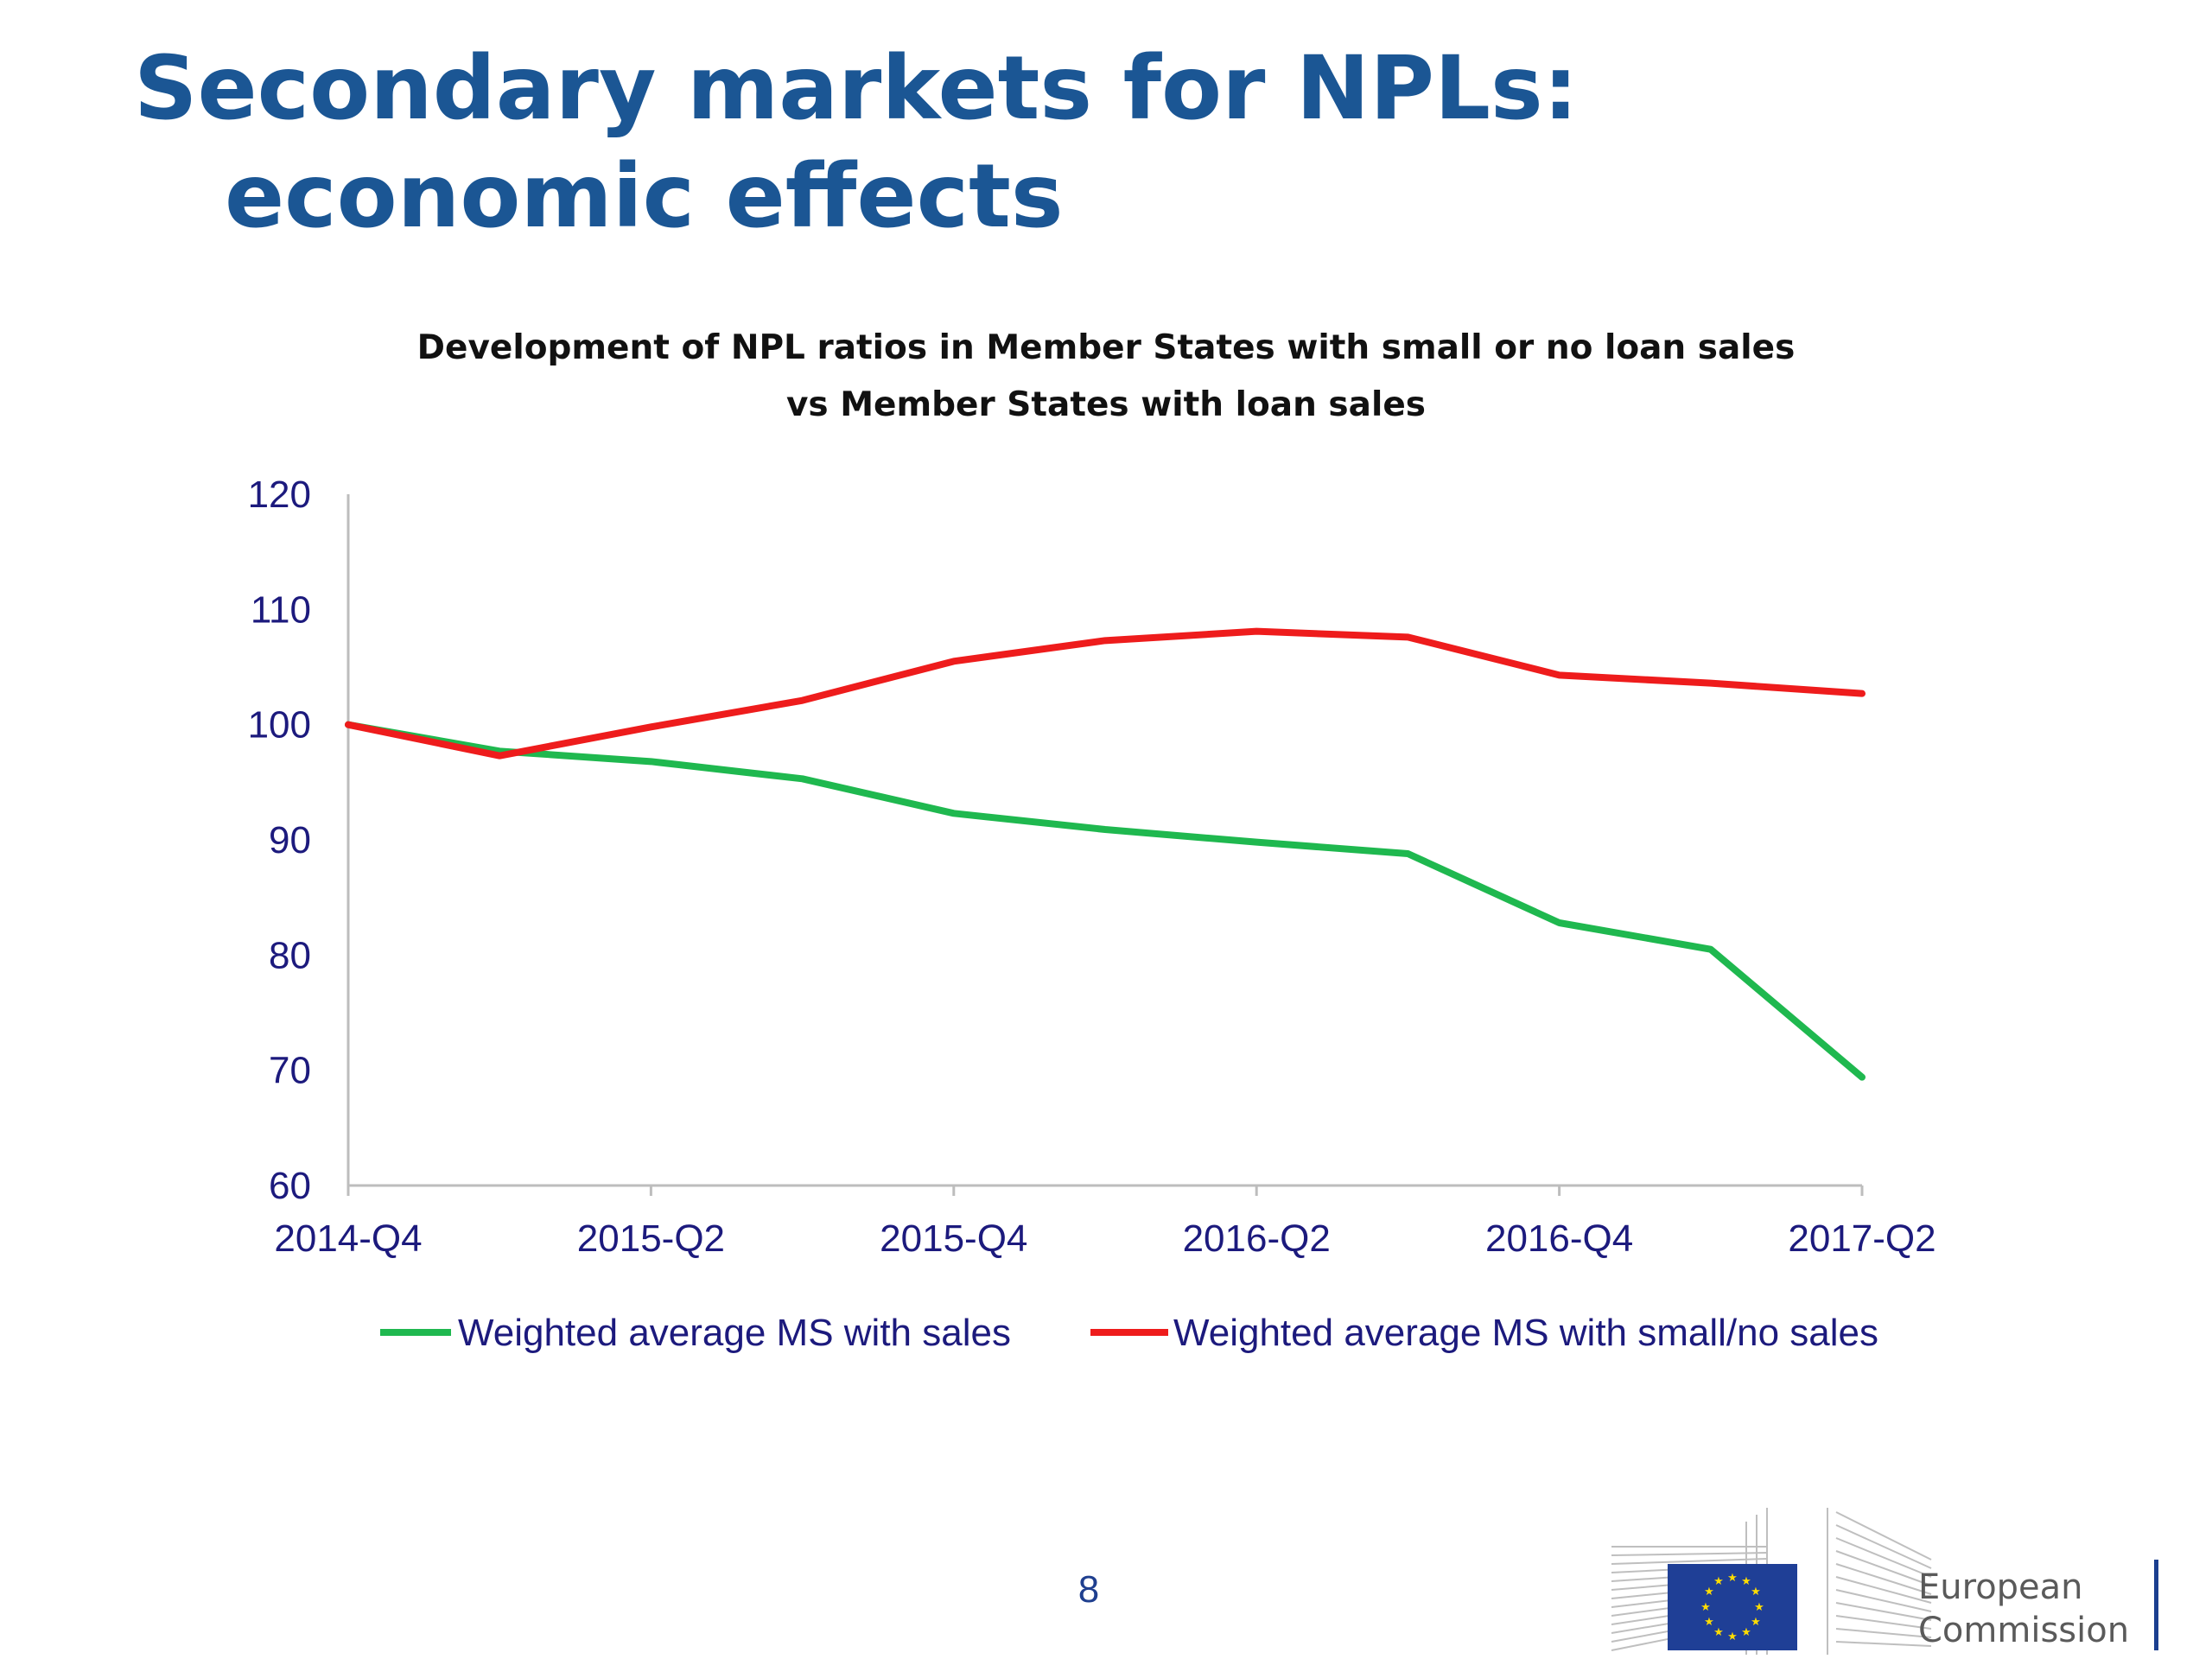 The width and height of the screenshot is (2212, 1659). Describe the element at coordinates (1088, 1589) in the screenshot. I see `page-number: 8` at that location.